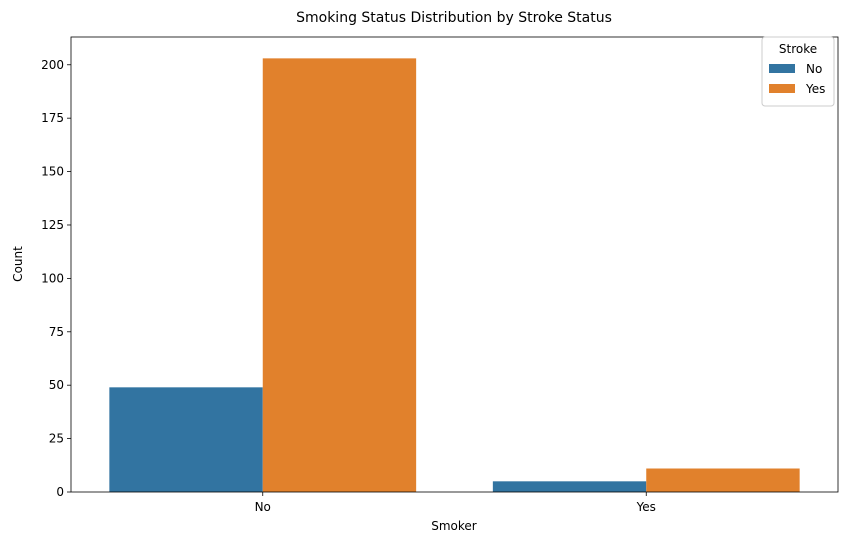  What do you see at coordinates (52, 225) in the screenshot?
I see `y-tick-label: 125` at bounding box center [52, 225].